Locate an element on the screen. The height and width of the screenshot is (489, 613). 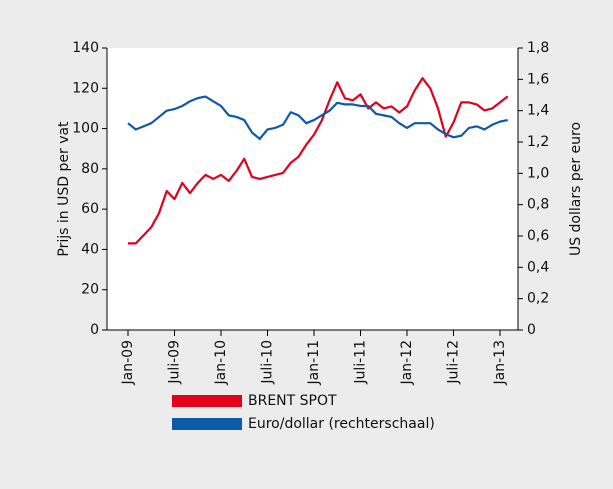
y2-tick-label: 0 is located at coordinates (531, 330).